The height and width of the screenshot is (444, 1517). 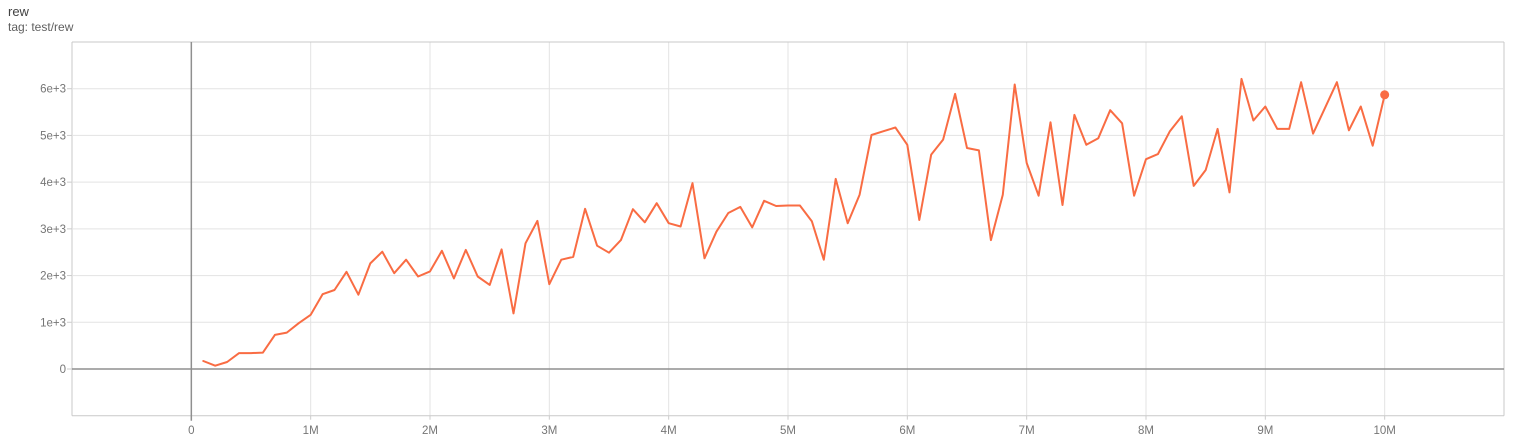 I want to click on y-tick-label: 5e+3, so click(x=53, y=136).